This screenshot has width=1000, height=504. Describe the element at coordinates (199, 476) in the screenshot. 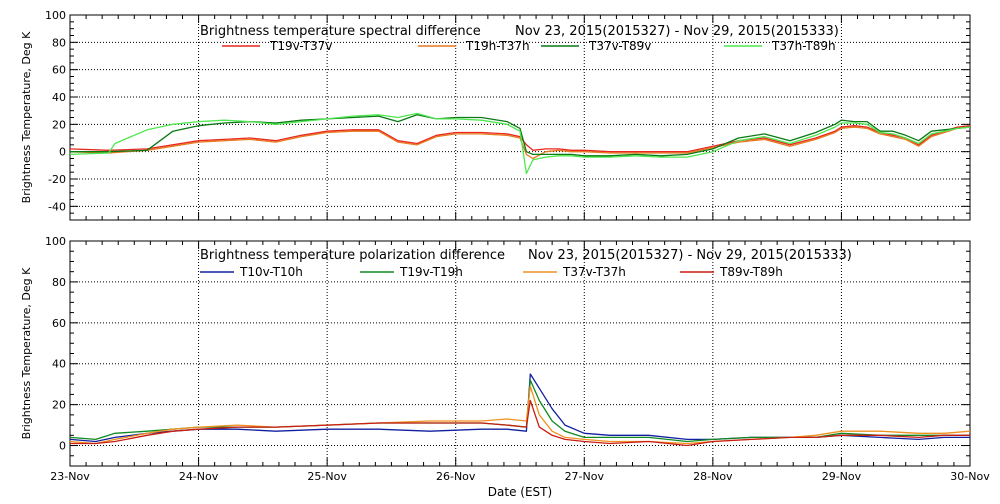

I see `x-tick-label: 24-Nov` at that location.